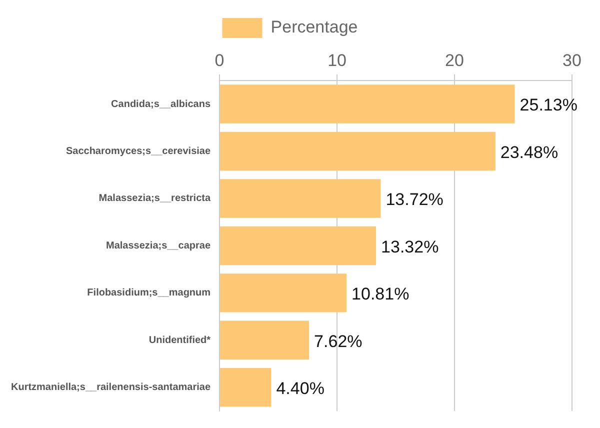  What do you see at coordinates (410, 246) in the screenshot?
I see `data-label: 13.32%` at bounding box center [410, 246].